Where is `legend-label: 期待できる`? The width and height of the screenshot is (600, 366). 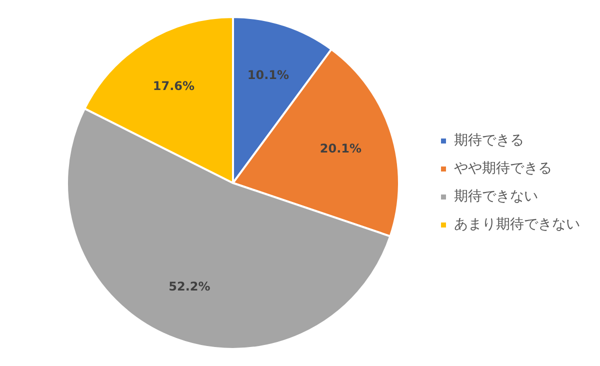 legend-label: 期待できる is located at coordinates (489, 140).